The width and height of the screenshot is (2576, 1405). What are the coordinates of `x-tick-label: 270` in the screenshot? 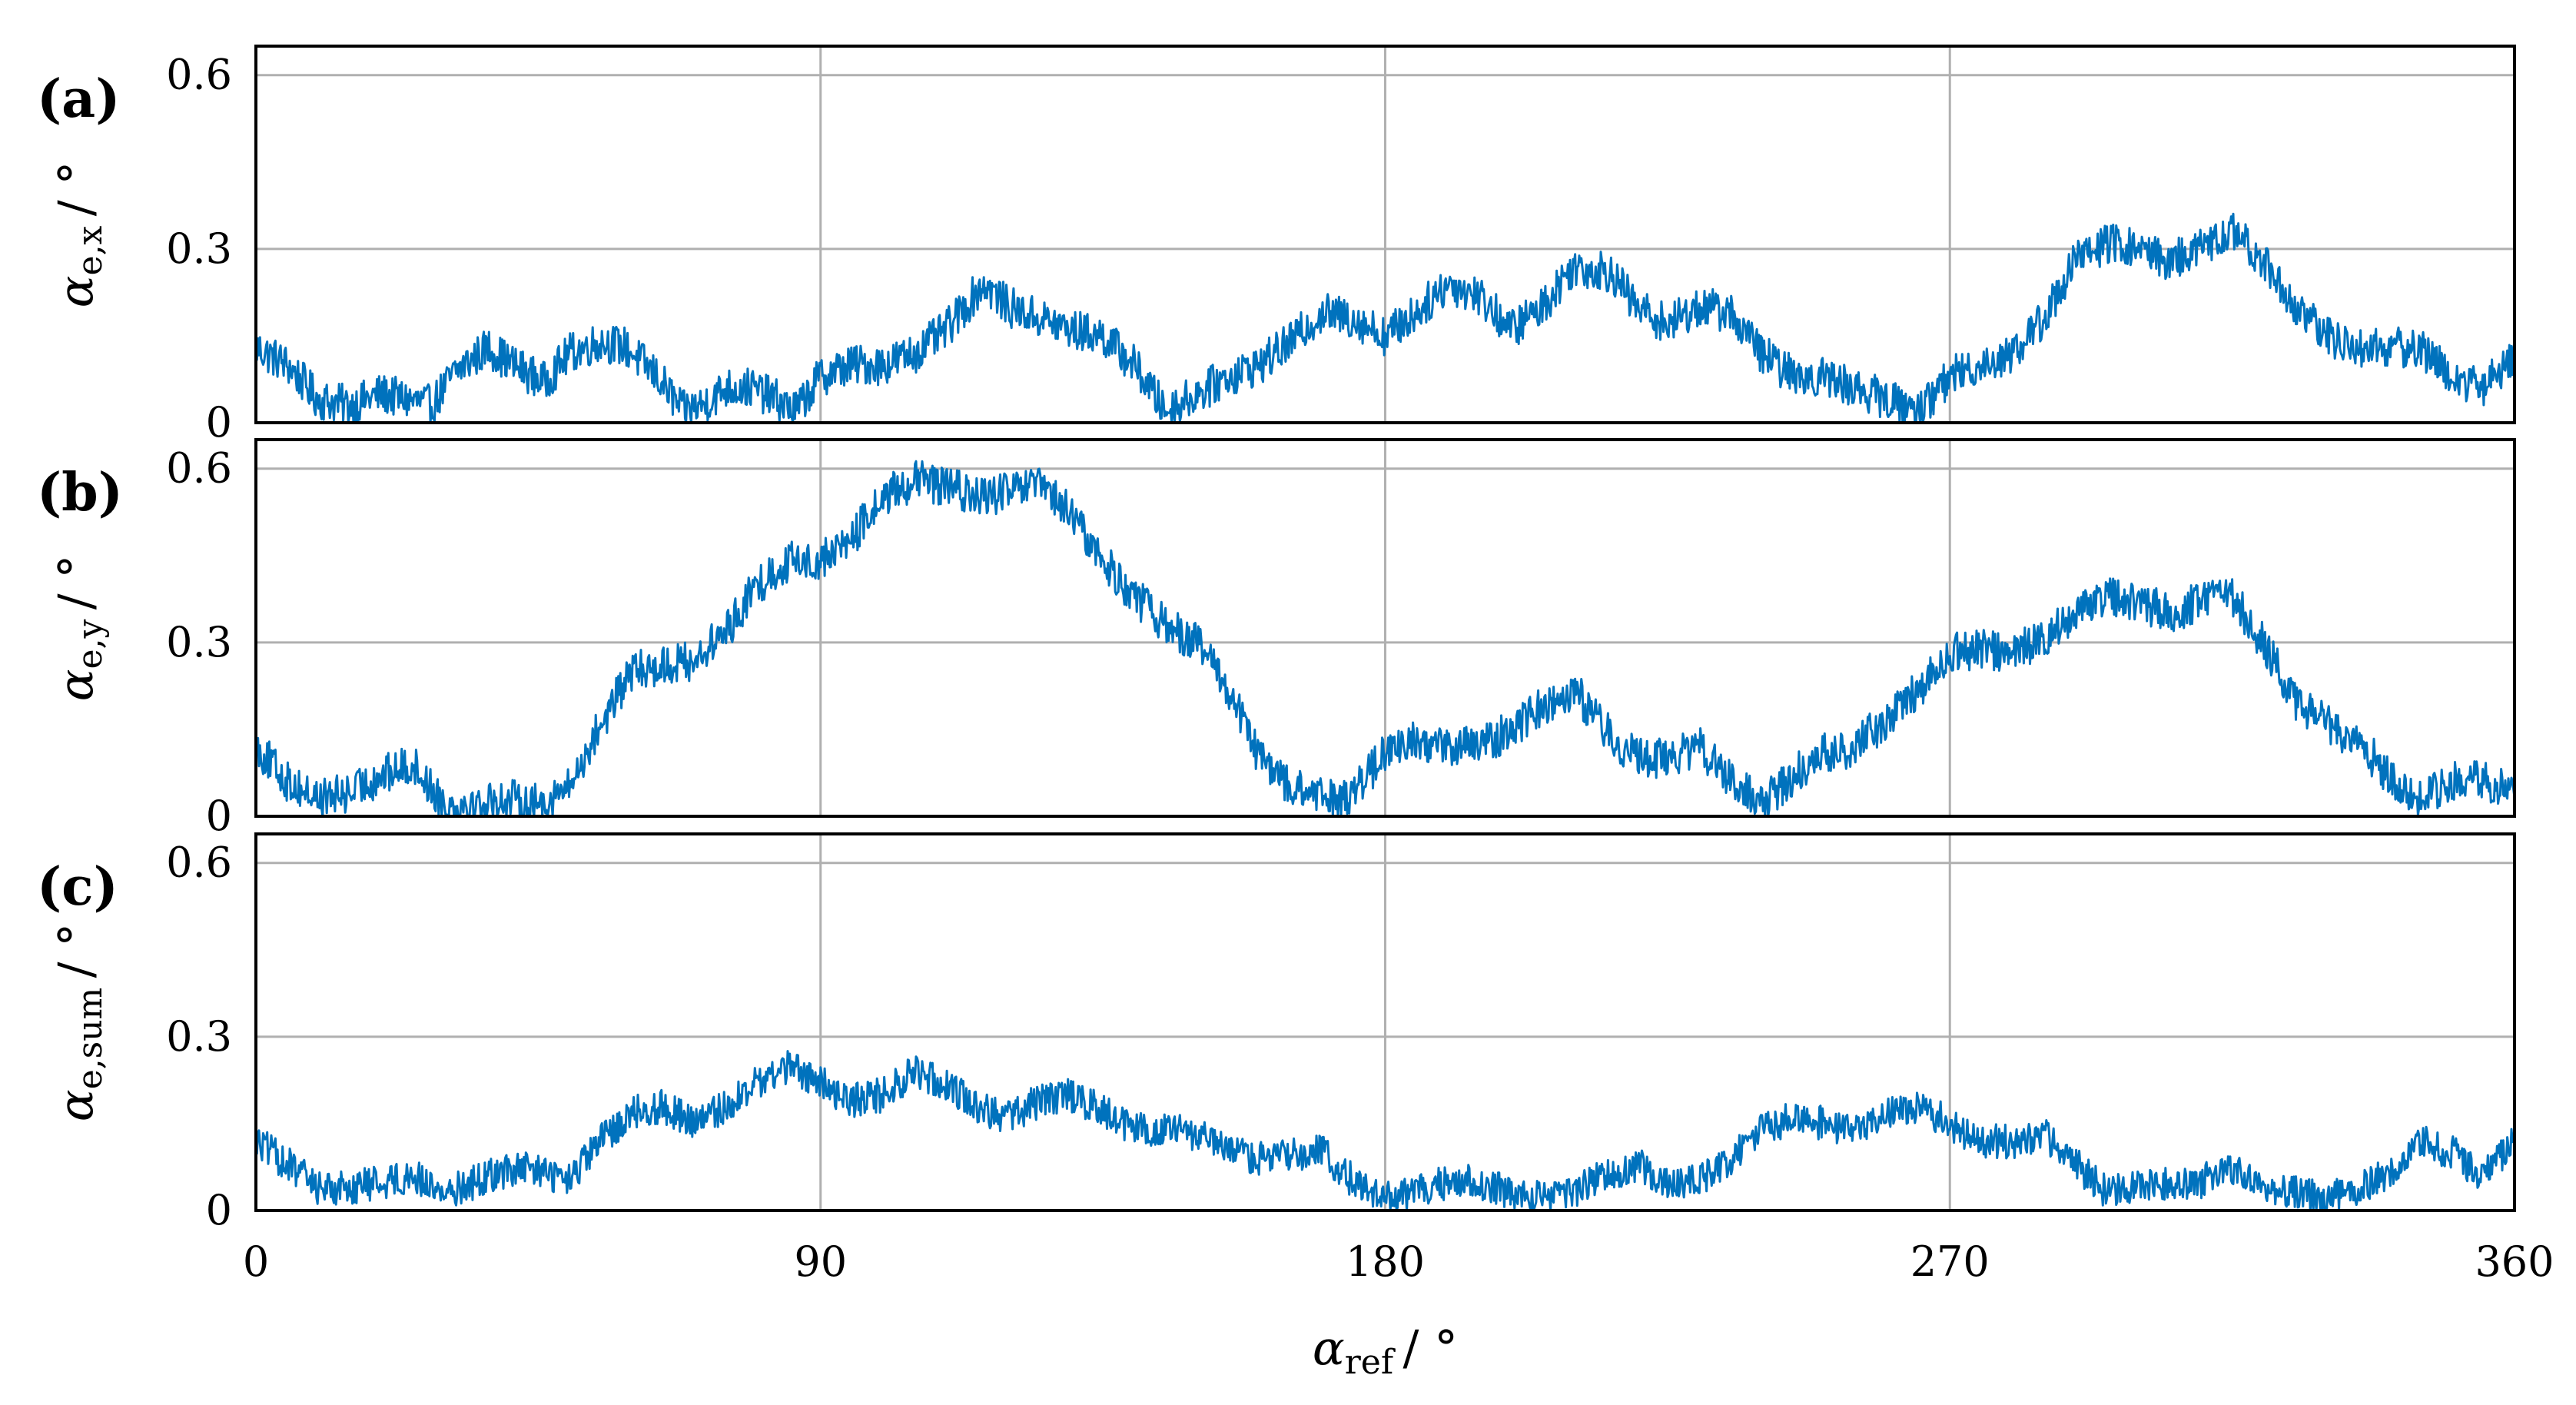 It's located at (1950, 1261).